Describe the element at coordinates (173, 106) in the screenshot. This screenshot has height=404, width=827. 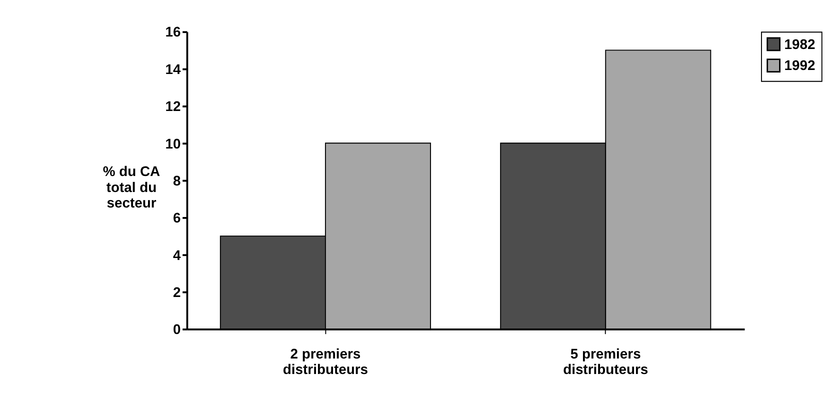
I see `y-tick-label: 12` at that location.